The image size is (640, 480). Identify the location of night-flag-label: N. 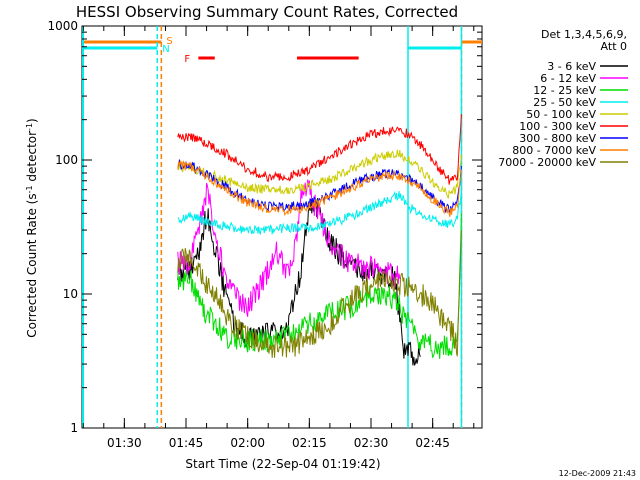
(165, 49).